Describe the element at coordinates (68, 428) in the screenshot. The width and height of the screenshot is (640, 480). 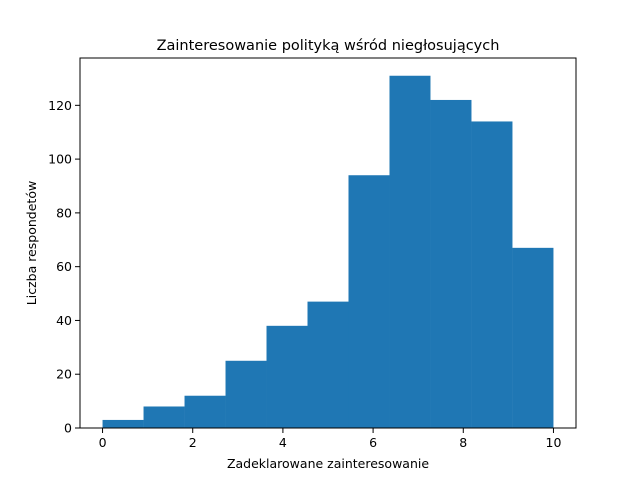
I see `y-tick-label: 0` at that location.